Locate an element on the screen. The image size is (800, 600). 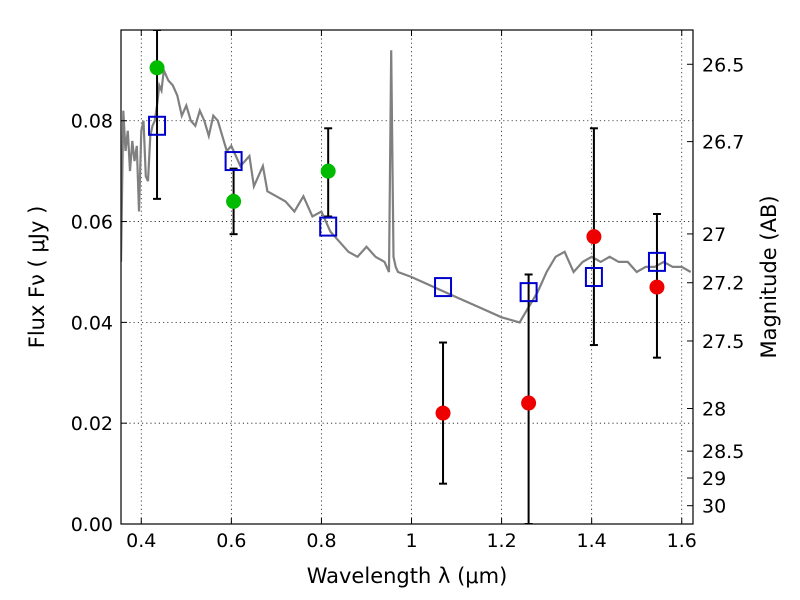
magnitude-tick-label: 27.5 is located at coordinates (723, 342).